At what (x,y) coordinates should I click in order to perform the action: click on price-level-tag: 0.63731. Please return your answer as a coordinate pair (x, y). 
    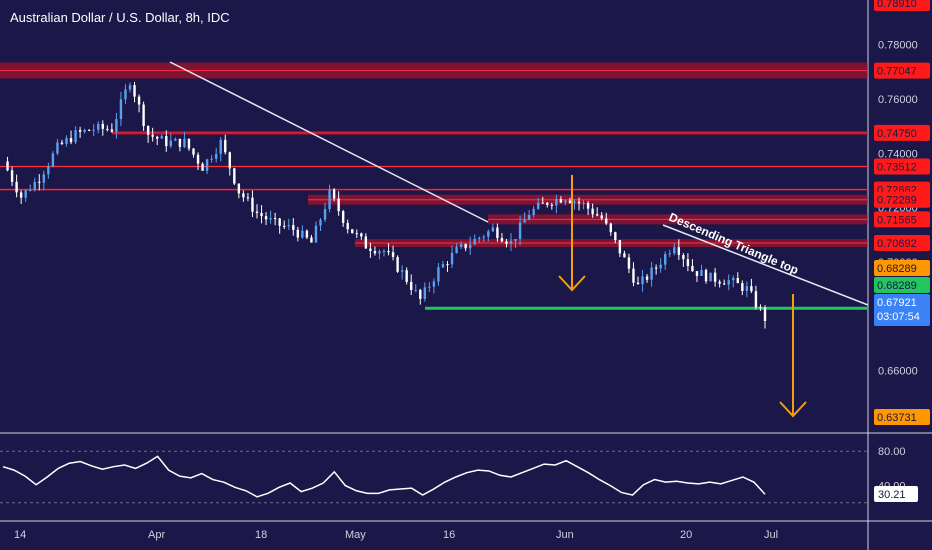
    Looking at the image, I should click on (897, 418).